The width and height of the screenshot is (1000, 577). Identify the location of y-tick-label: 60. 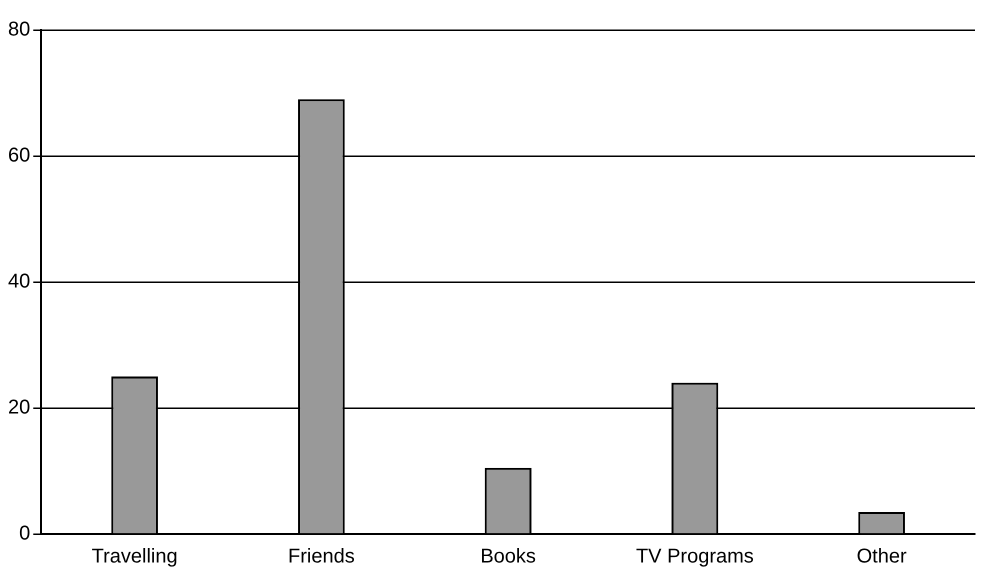
(19, 155).